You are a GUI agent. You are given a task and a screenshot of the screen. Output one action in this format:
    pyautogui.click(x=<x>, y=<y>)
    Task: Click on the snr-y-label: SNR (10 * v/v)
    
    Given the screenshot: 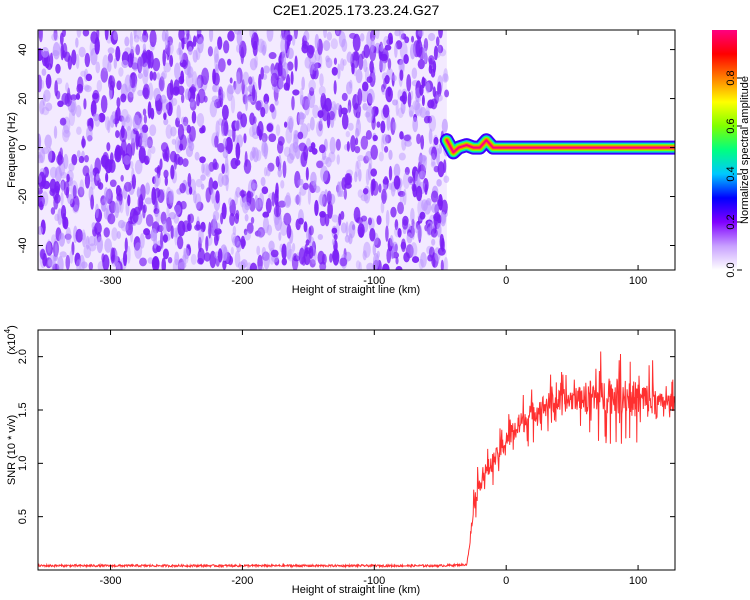 What is the action you would take?
    pyautogui.click(x=12, y=450)
    